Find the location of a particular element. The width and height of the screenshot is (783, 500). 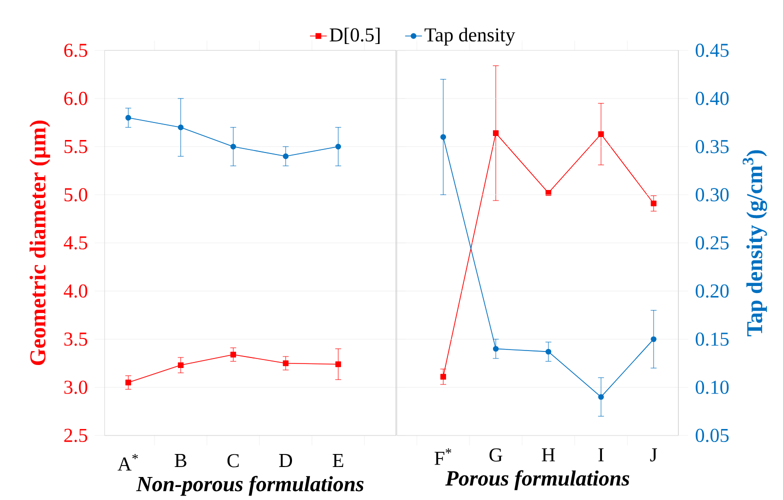

y2-tick-label: 0.30 is located at coordinates (712, 195).